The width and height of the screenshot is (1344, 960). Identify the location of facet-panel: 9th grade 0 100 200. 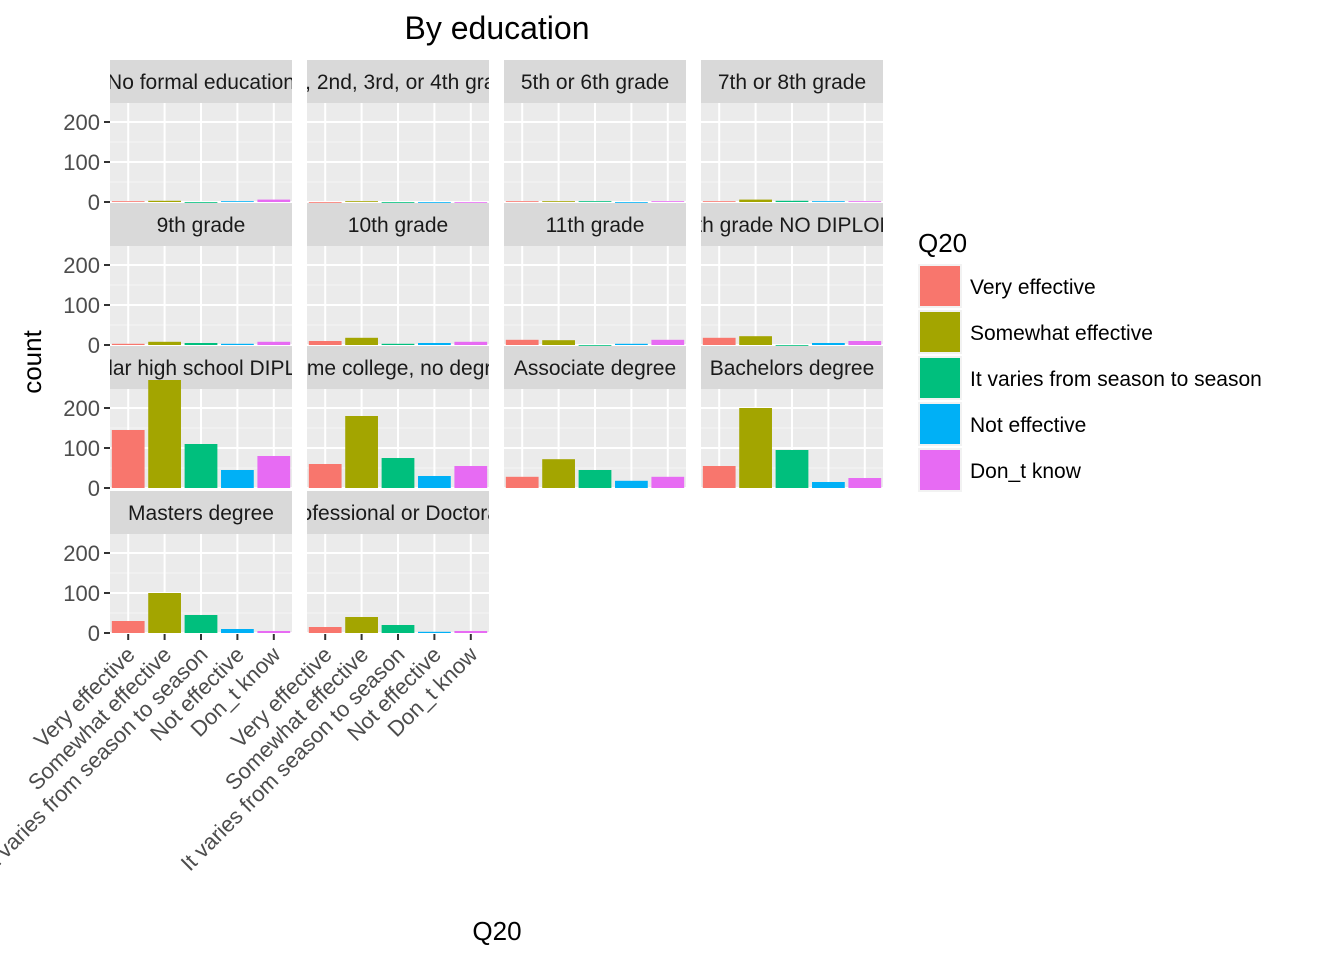
(177, 280).